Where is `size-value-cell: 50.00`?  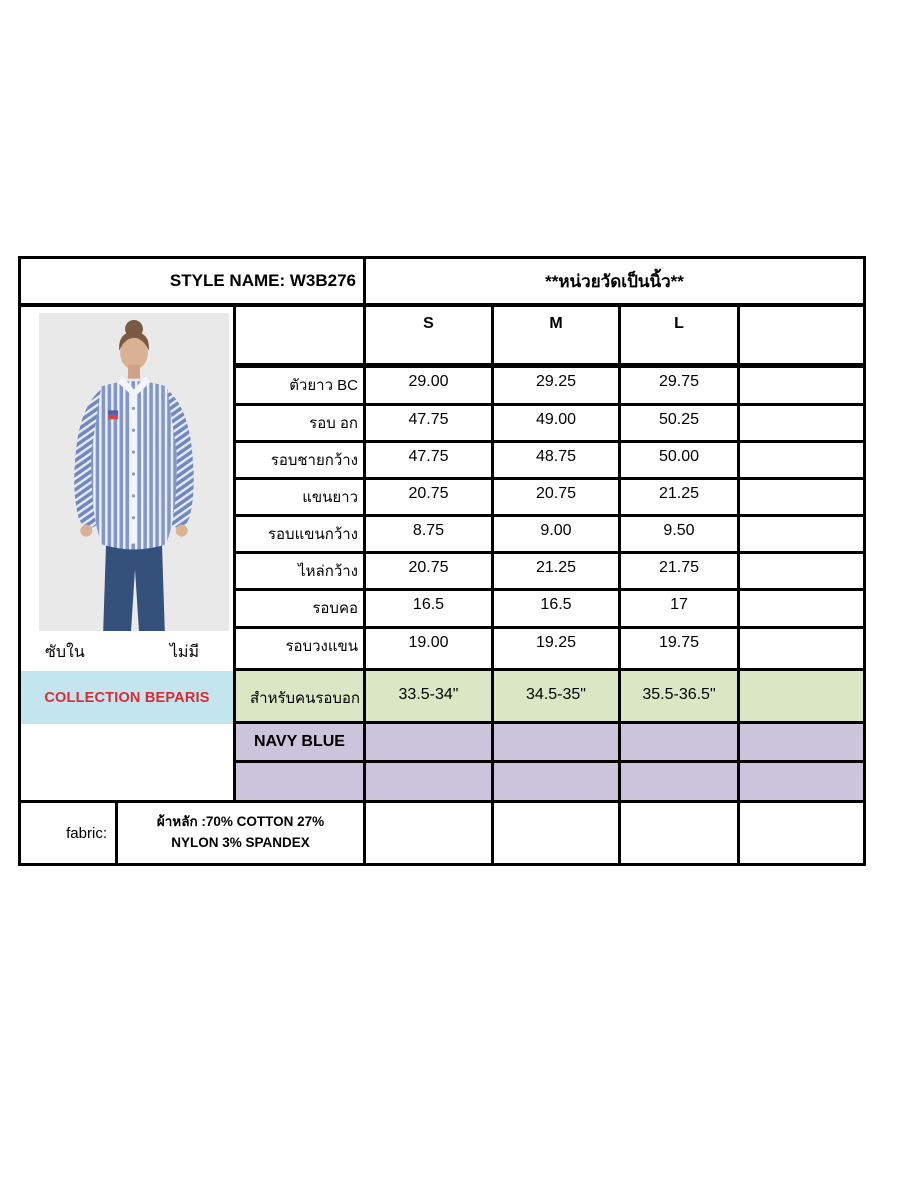 size-value-cell: 50.00 is located at coordinates (680, 461).